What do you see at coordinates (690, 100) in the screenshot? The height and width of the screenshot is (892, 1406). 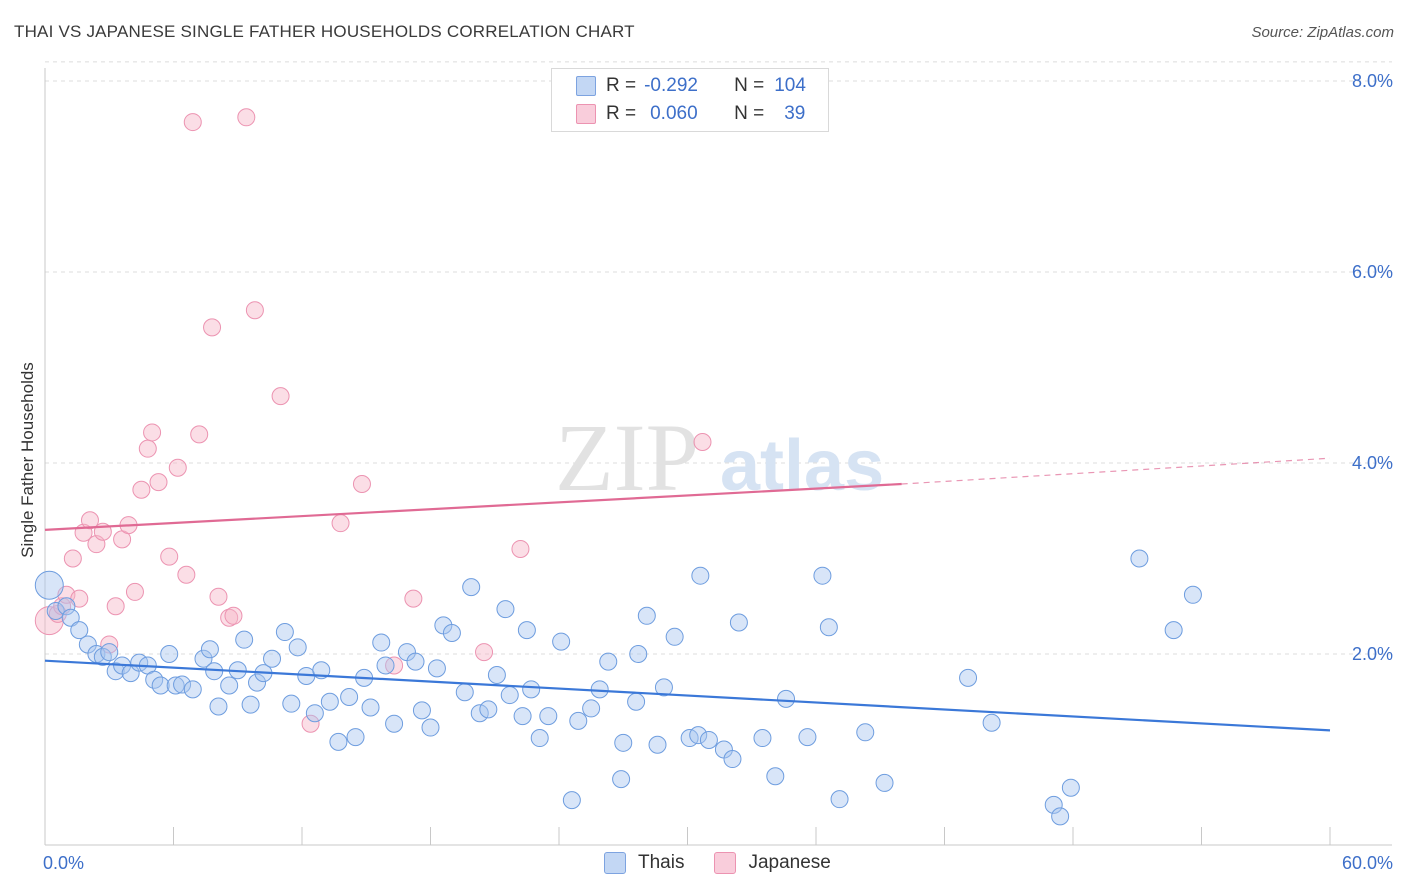 I see `correlation-legend: R = -0.292 N = 104 R = 0.060 N = 39` at bounding box center [690, 100].